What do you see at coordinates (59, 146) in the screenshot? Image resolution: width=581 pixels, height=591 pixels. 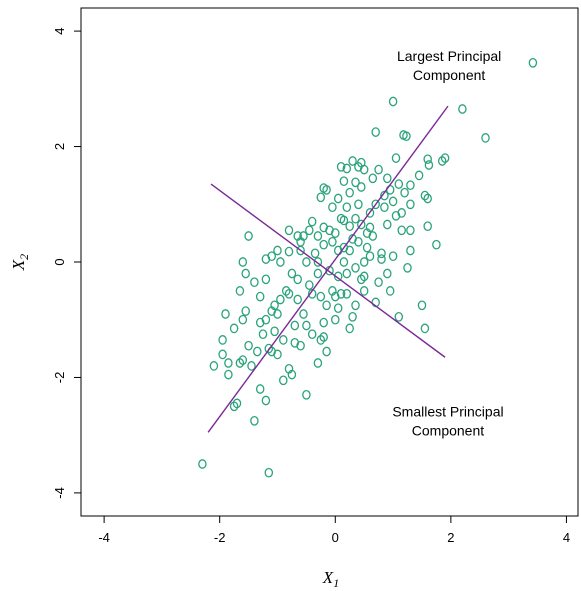 I see `y-tick-label: 2` at bounding box center [59, 146].